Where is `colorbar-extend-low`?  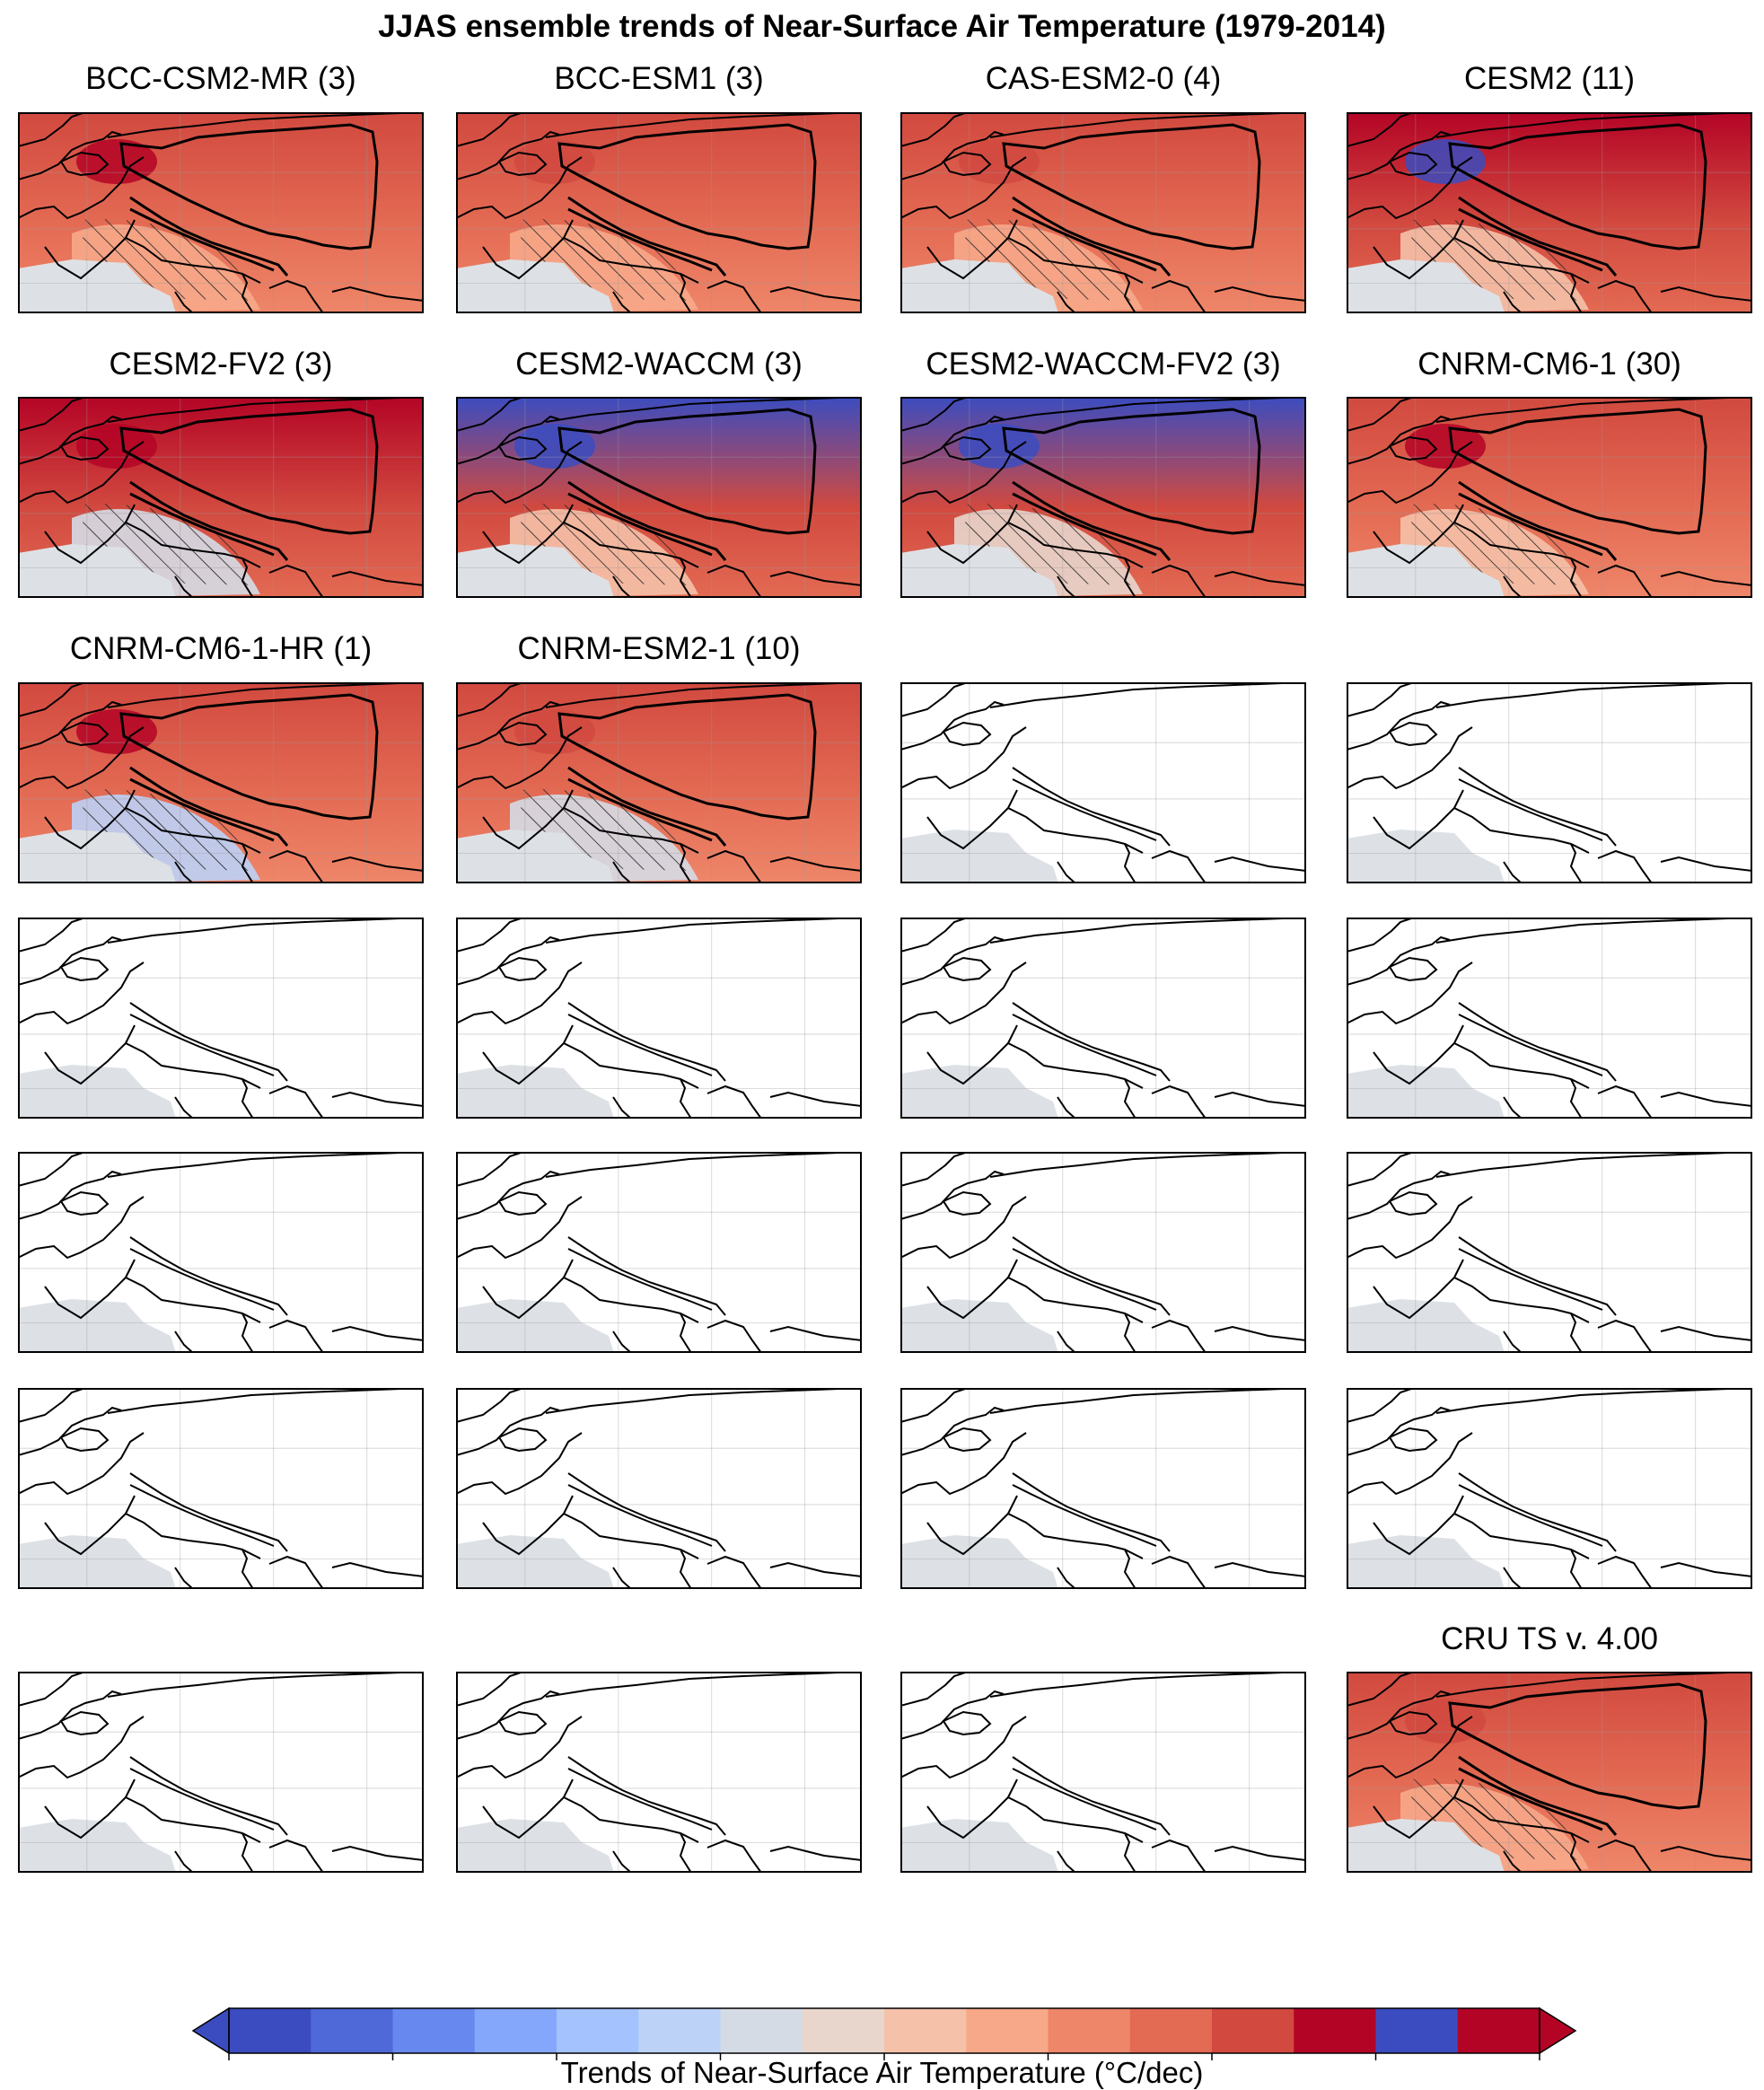 colorbar-extend-low is located at coordinates (210, 2031).